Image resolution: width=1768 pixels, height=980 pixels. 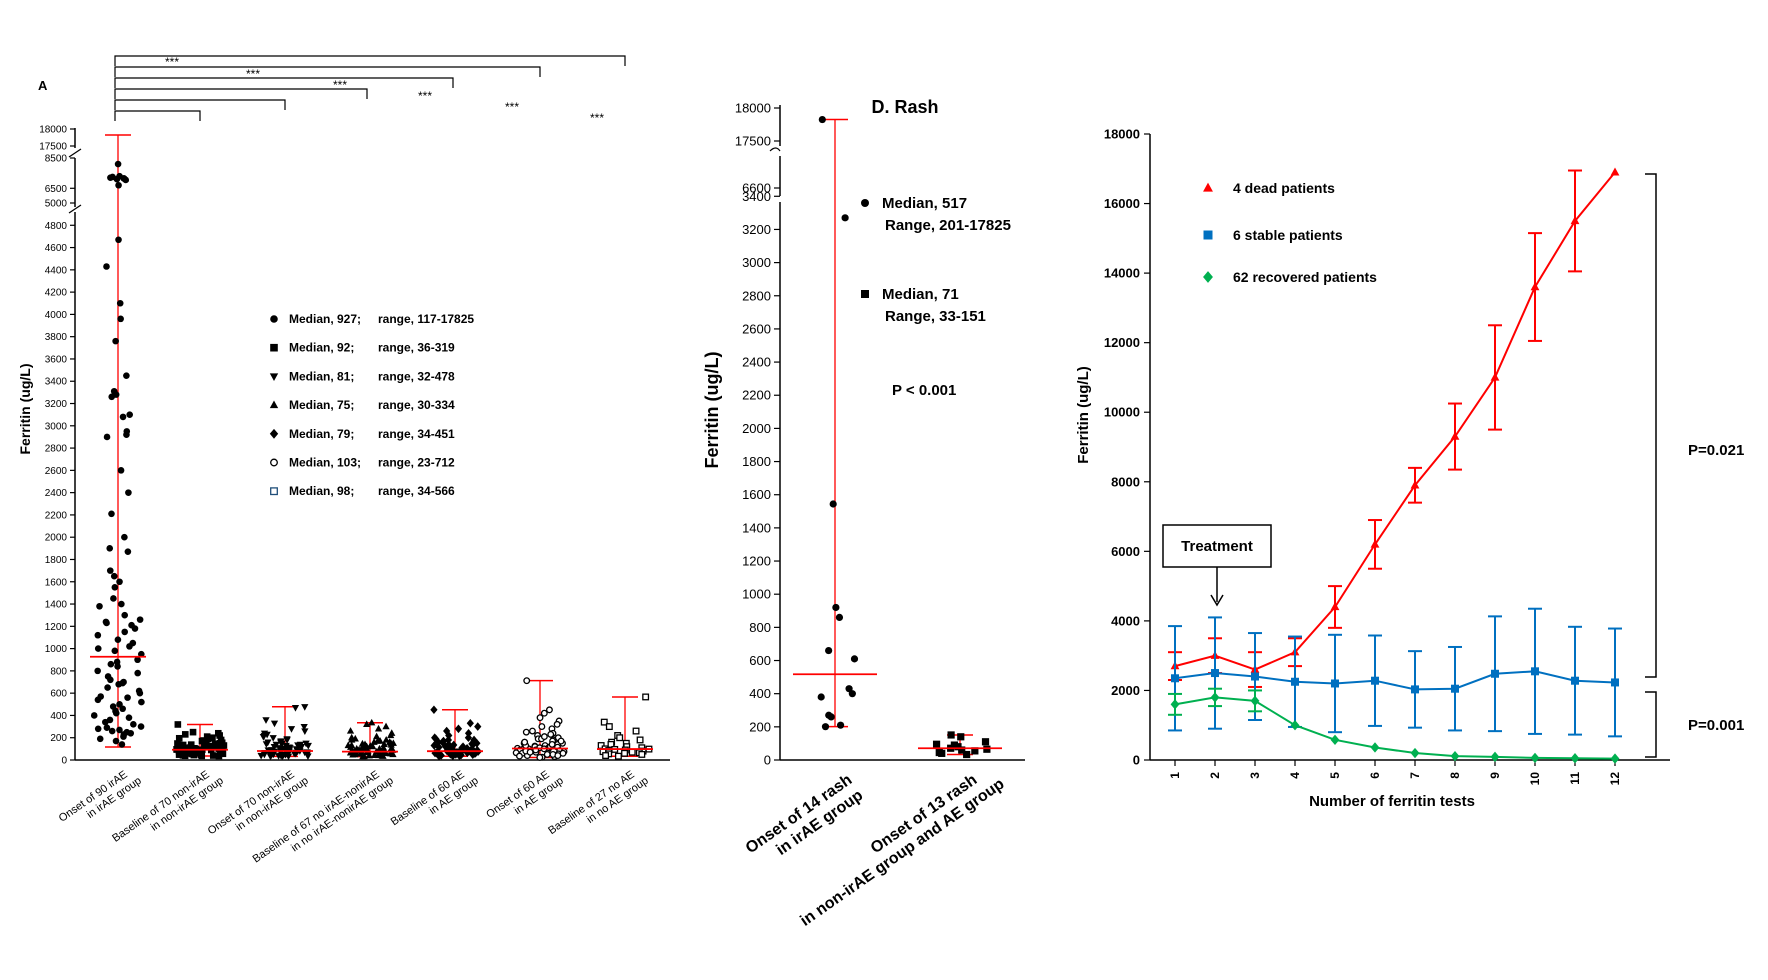 I want to click on c-y-tick-label: 0, so click(x=1136, y=760).